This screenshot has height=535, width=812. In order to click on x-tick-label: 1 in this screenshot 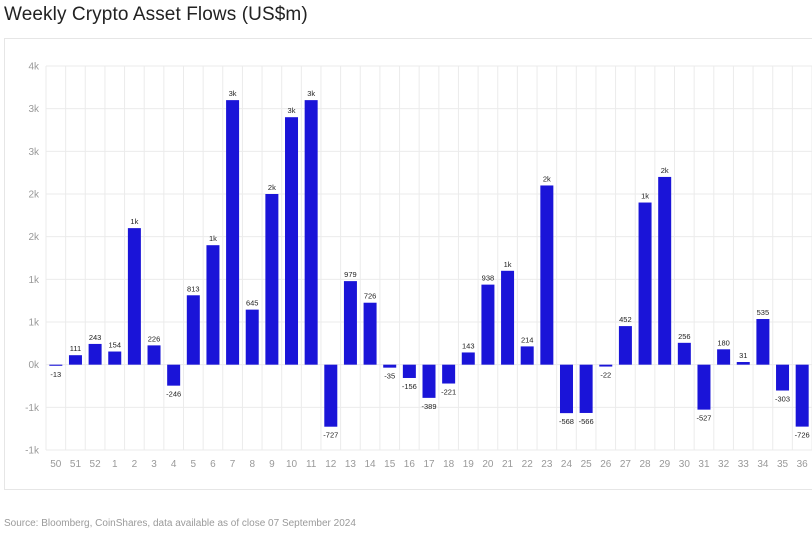, I will do `click(115, 464)`.